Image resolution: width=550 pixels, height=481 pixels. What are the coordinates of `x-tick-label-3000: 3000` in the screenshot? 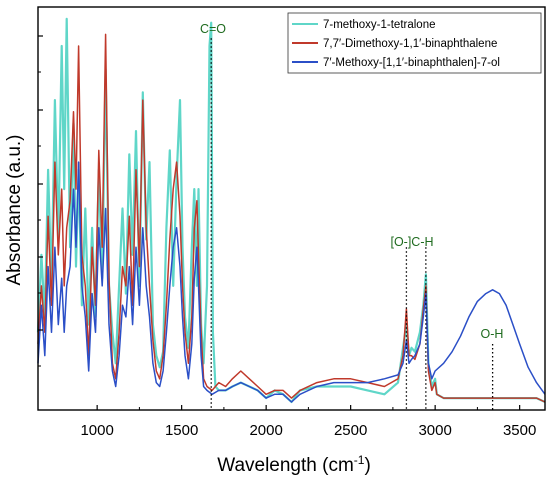 It's located at (434, 430).